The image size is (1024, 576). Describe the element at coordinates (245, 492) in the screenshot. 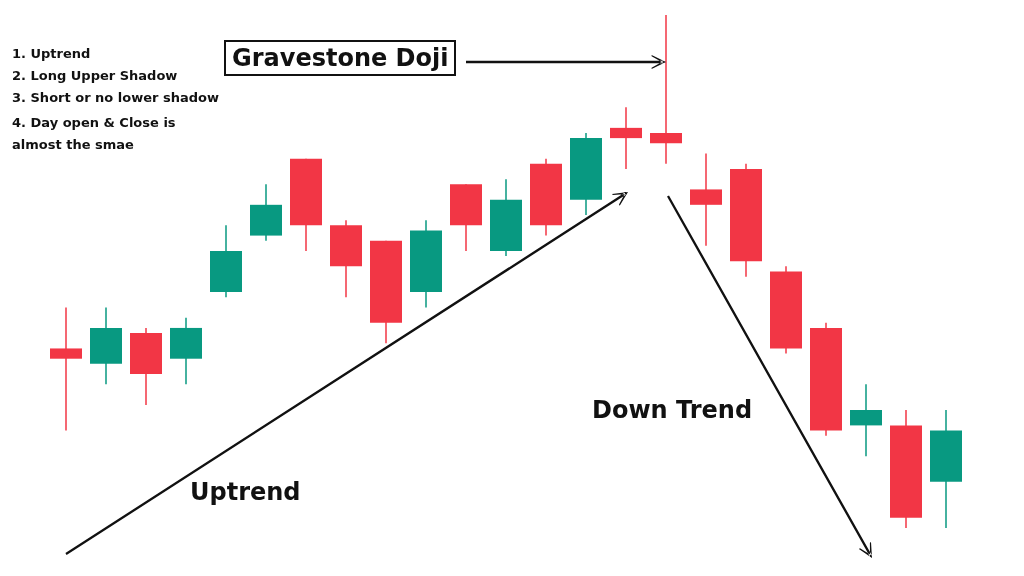

I see `annotation: Uptrend` at that location.